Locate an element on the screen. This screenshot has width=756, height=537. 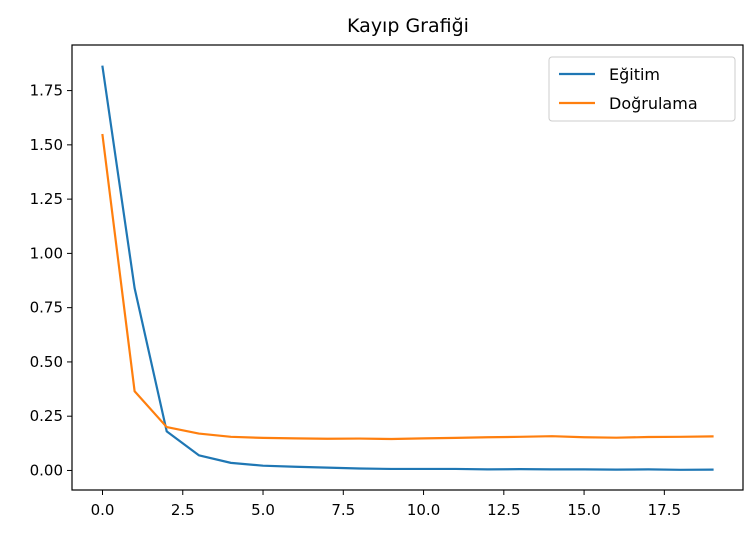
y-tick-label: 0.25 is located at coordinates (46, 416).